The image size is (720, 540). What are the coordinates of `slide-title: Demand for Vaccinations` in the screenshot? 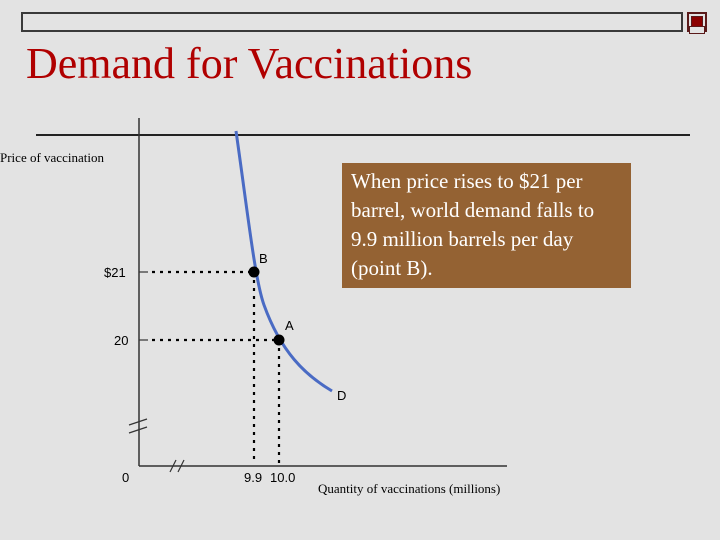 It's located at (249, 63).